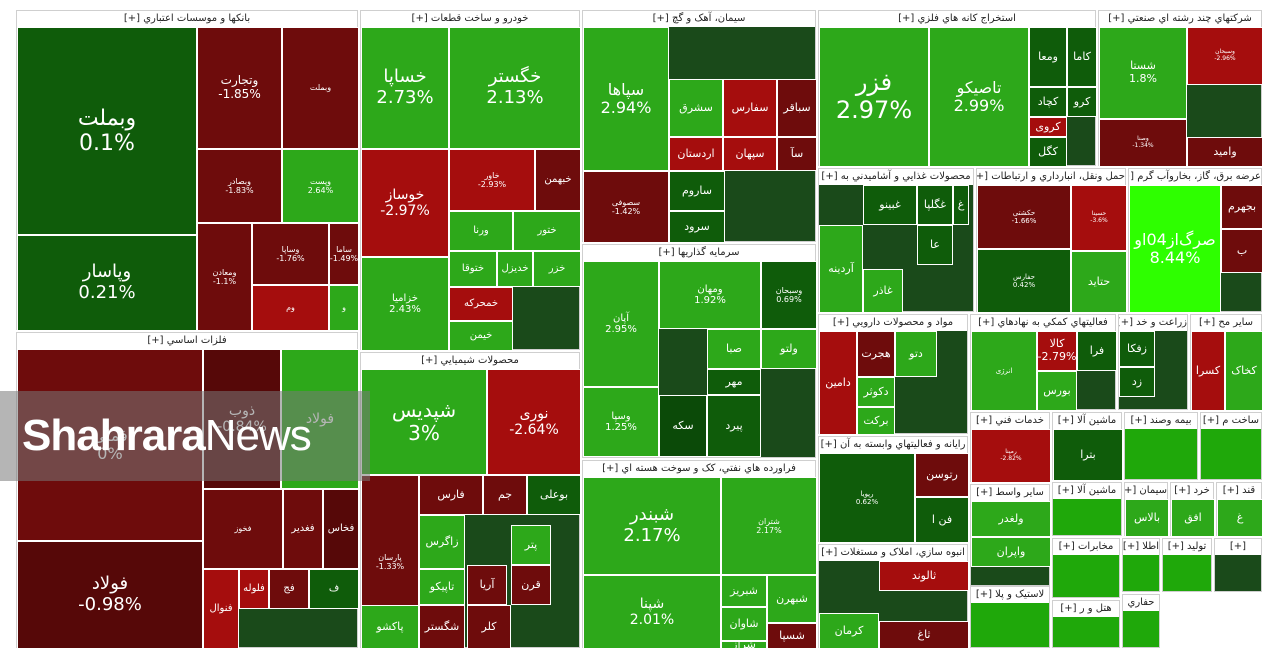 The height and width of the screenshot is (661, 1280). I want to click on symbol-cell: ومعادن -1.1%, so click(224, 277).